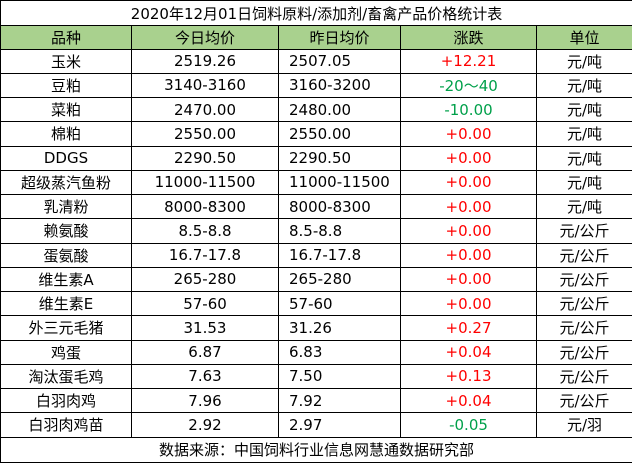  I want to click on today-price: 7.96, so click(205, 401).